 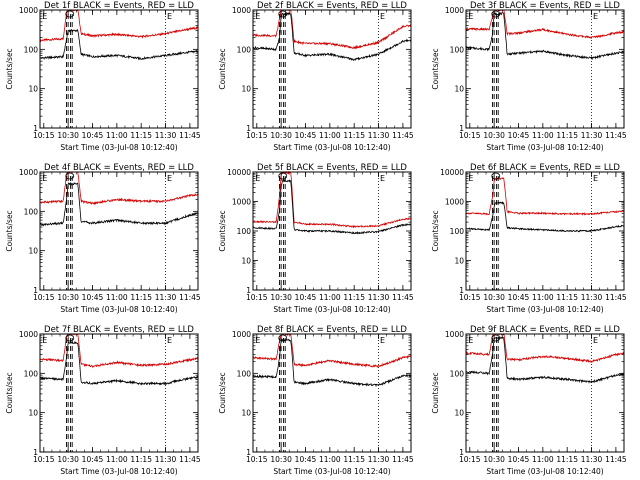 I want to click on panel-title: Det 5f BLACK = Events, RED = LLD, so click(x=332, y=168).